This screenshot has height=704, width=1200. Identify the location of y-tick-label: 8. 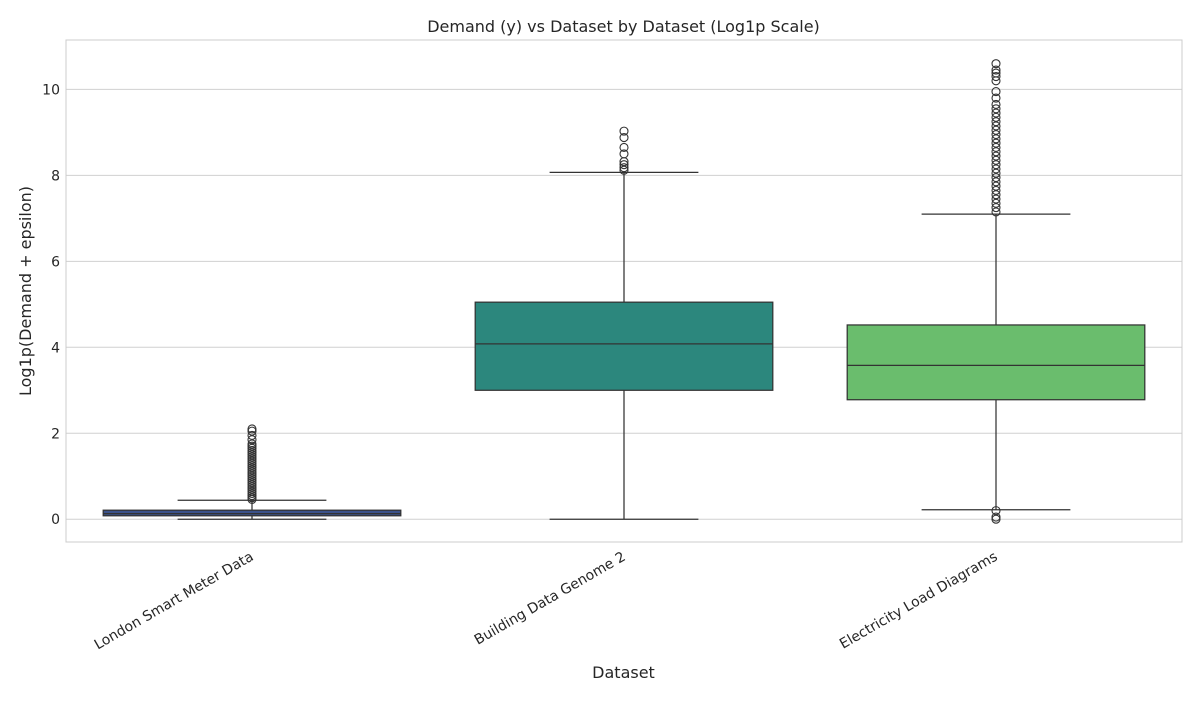
(55, 176).